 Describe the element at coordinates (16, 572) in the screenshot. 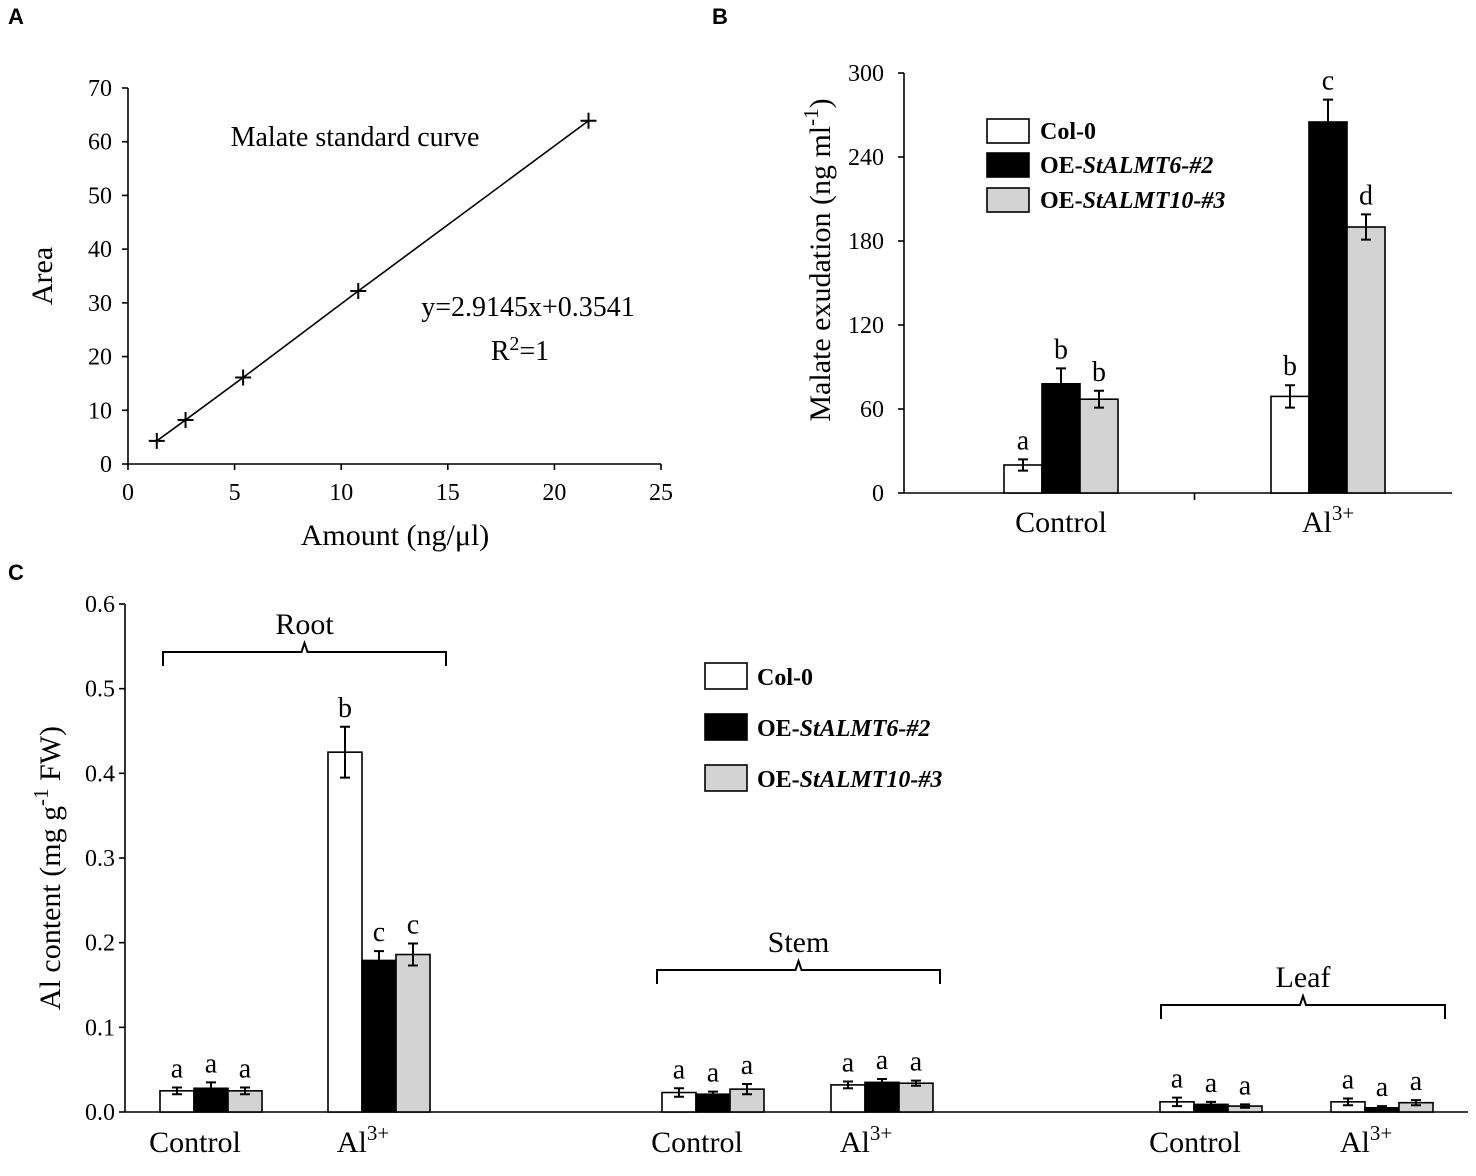

I see `panel-c-label: C` at that location.